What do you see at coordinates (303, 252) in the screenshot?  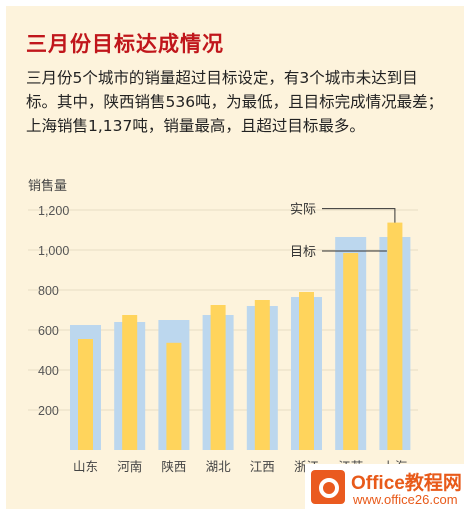 I see `target-callout-label: 目标` at bounding box center [303, 252].